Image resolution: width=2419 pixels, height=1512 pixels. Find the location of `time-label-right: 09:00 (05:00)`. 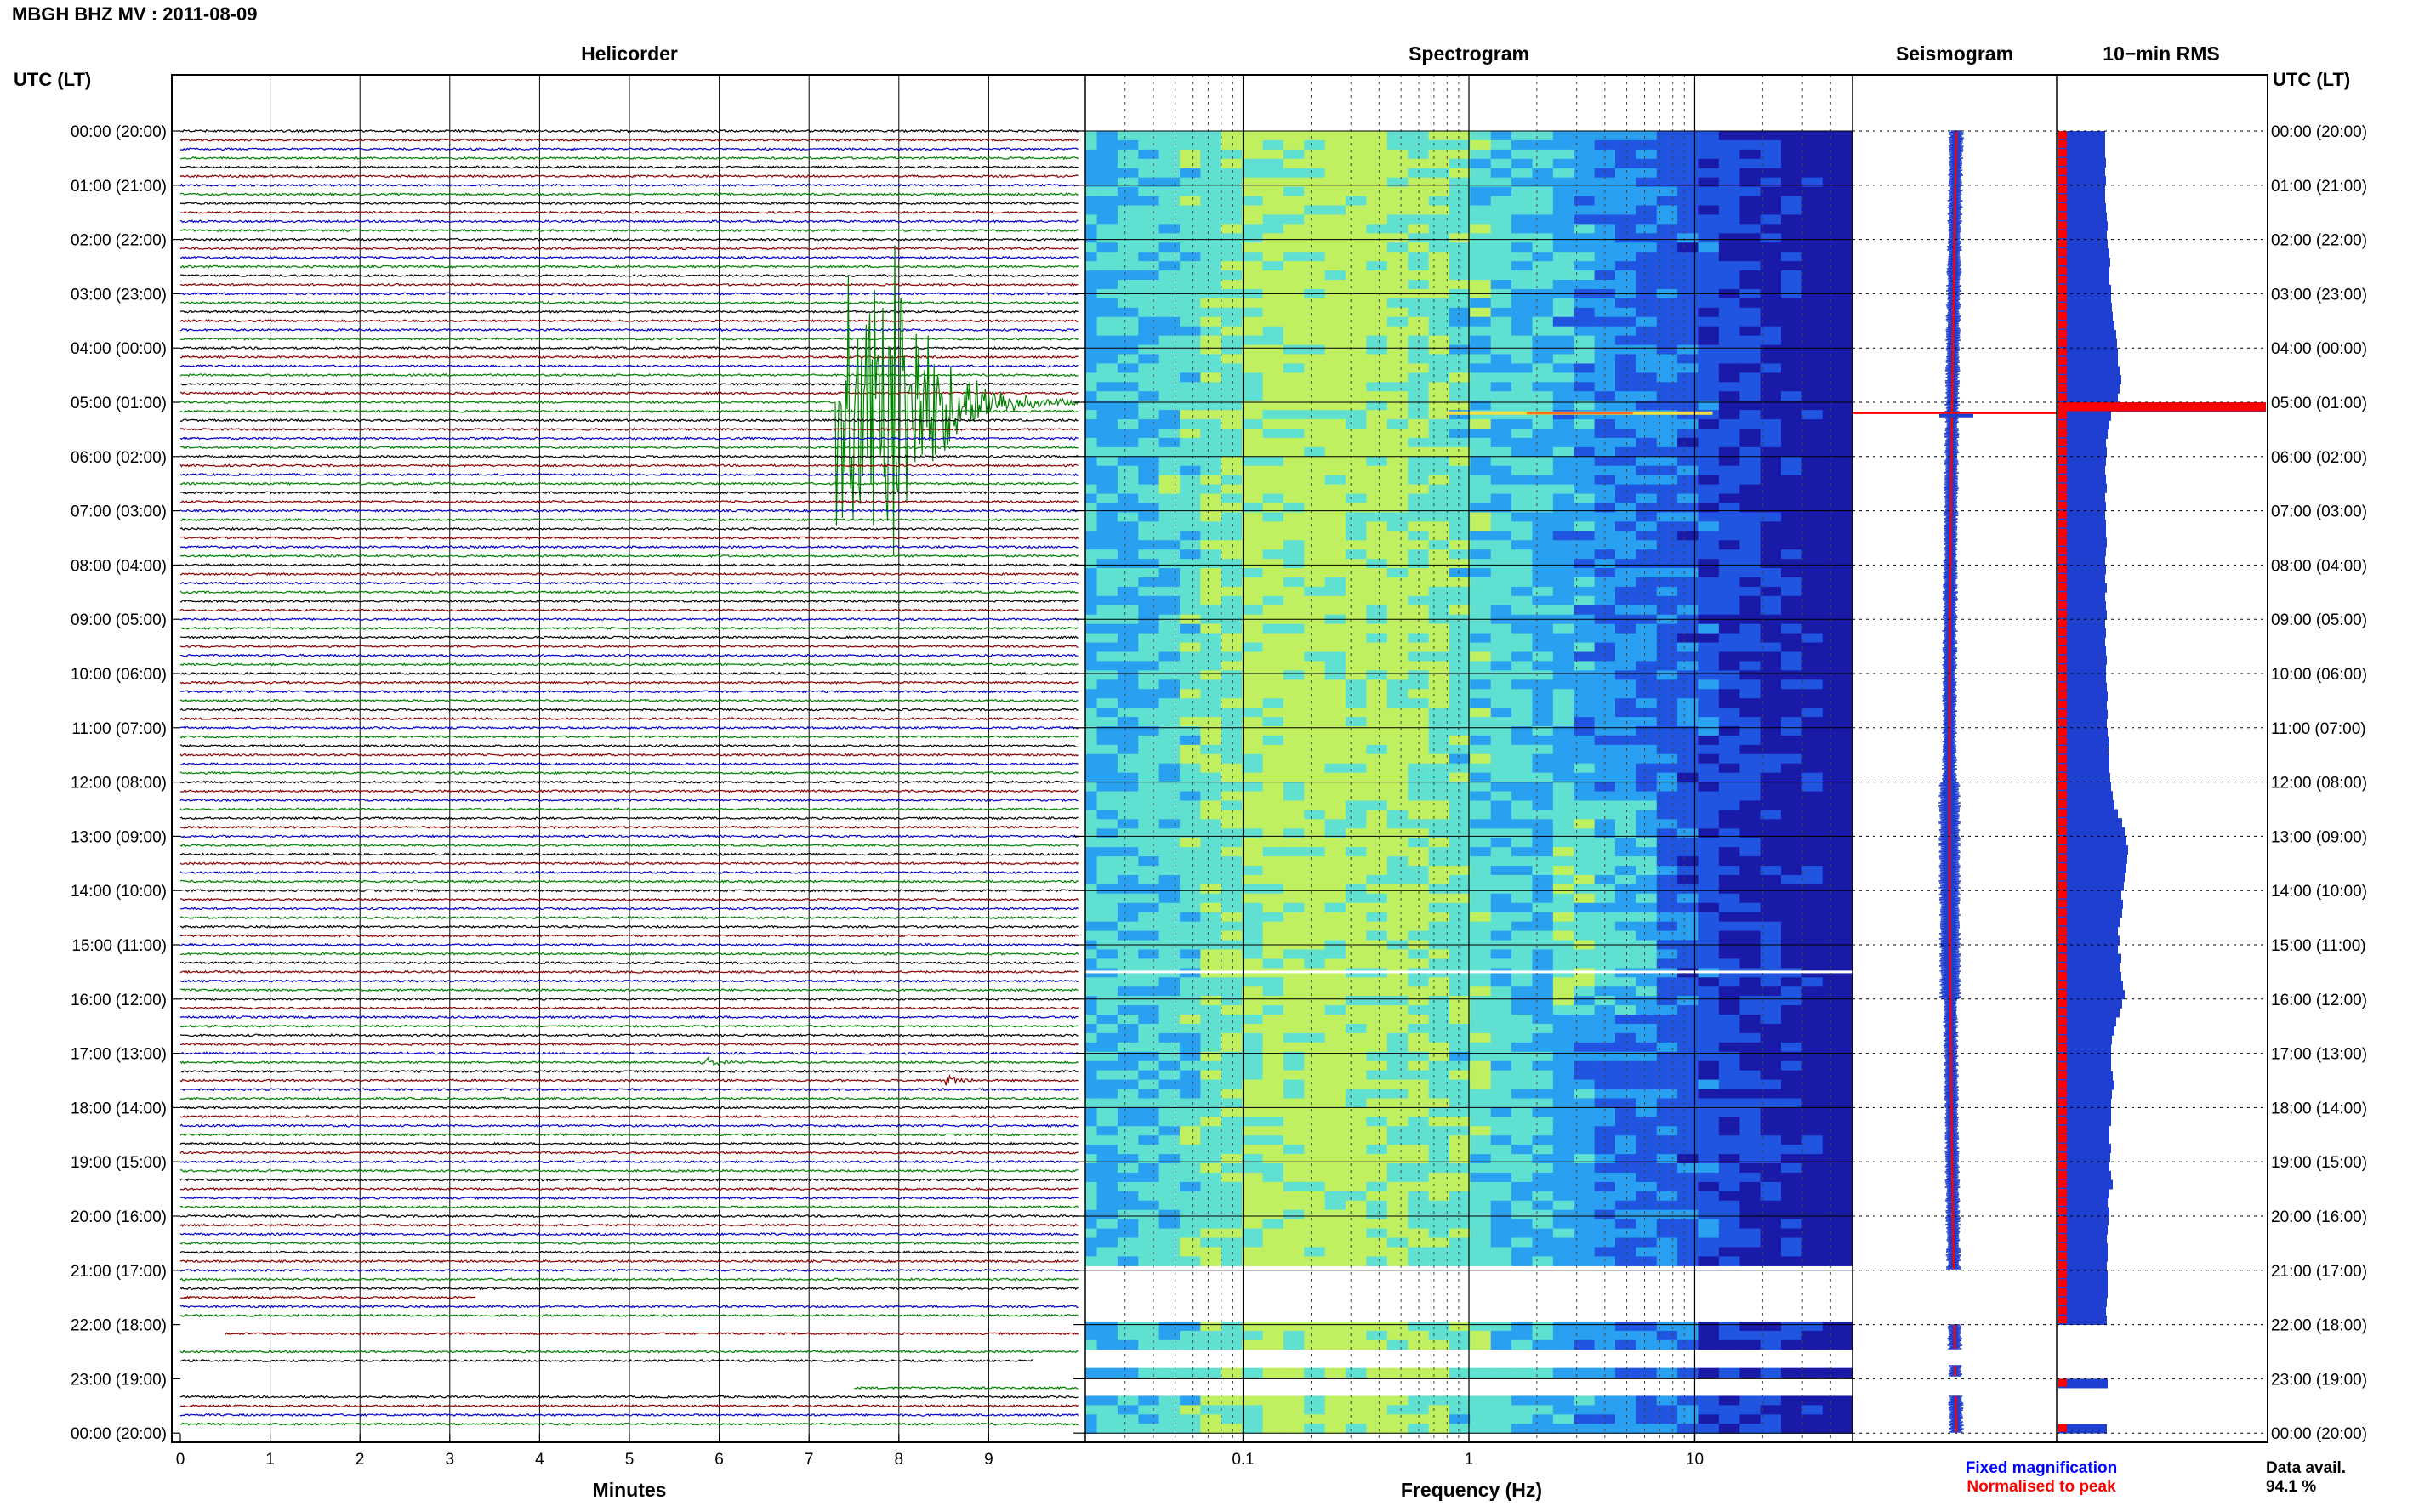

time-label-right: 09:00 (05:00) is located at coordinates (2319, 620).